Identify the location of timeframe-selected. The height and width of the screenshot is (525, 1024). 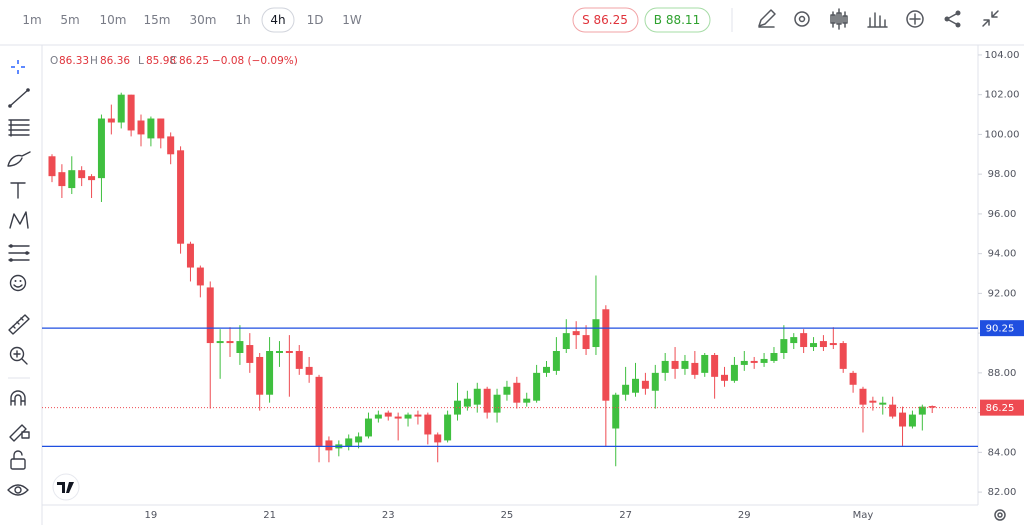
(278, 20).